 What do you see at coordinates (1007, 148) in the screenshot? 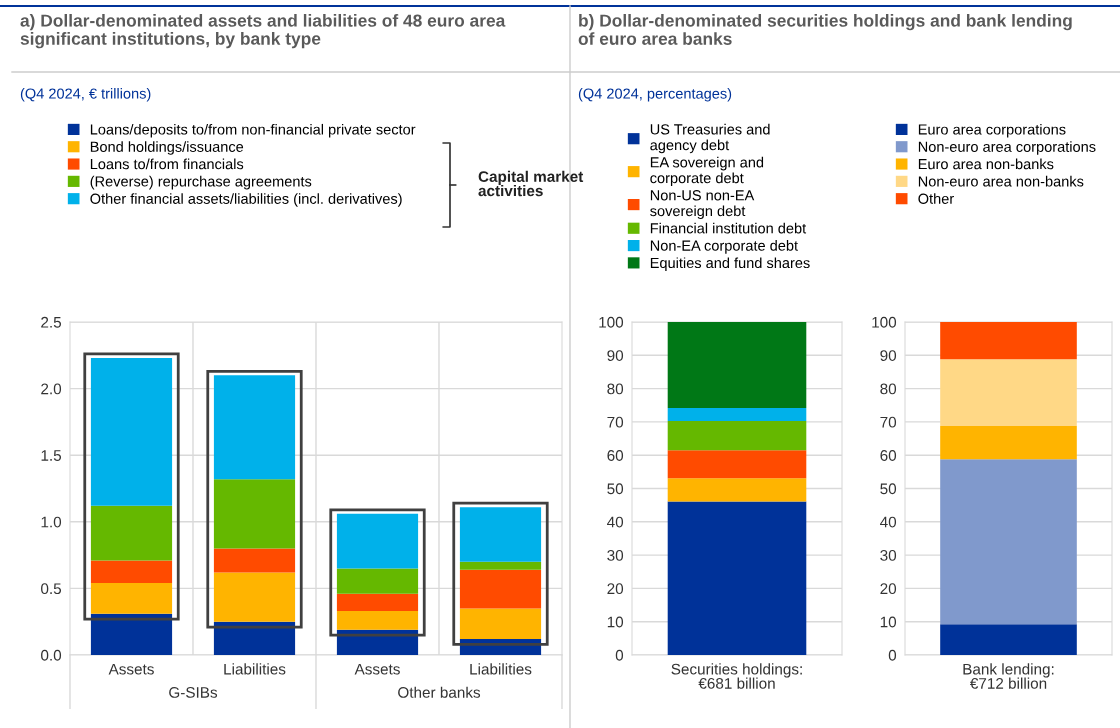
I see `legend-label: Non-euro area corporations` at bounding box center [1007, 148].